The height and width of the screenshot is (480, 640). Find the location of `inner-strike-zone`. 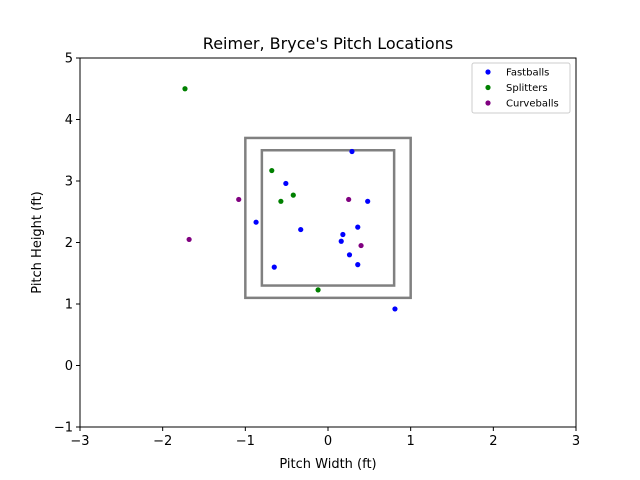

inner-strike-zone is located at coordinates (328, 218).